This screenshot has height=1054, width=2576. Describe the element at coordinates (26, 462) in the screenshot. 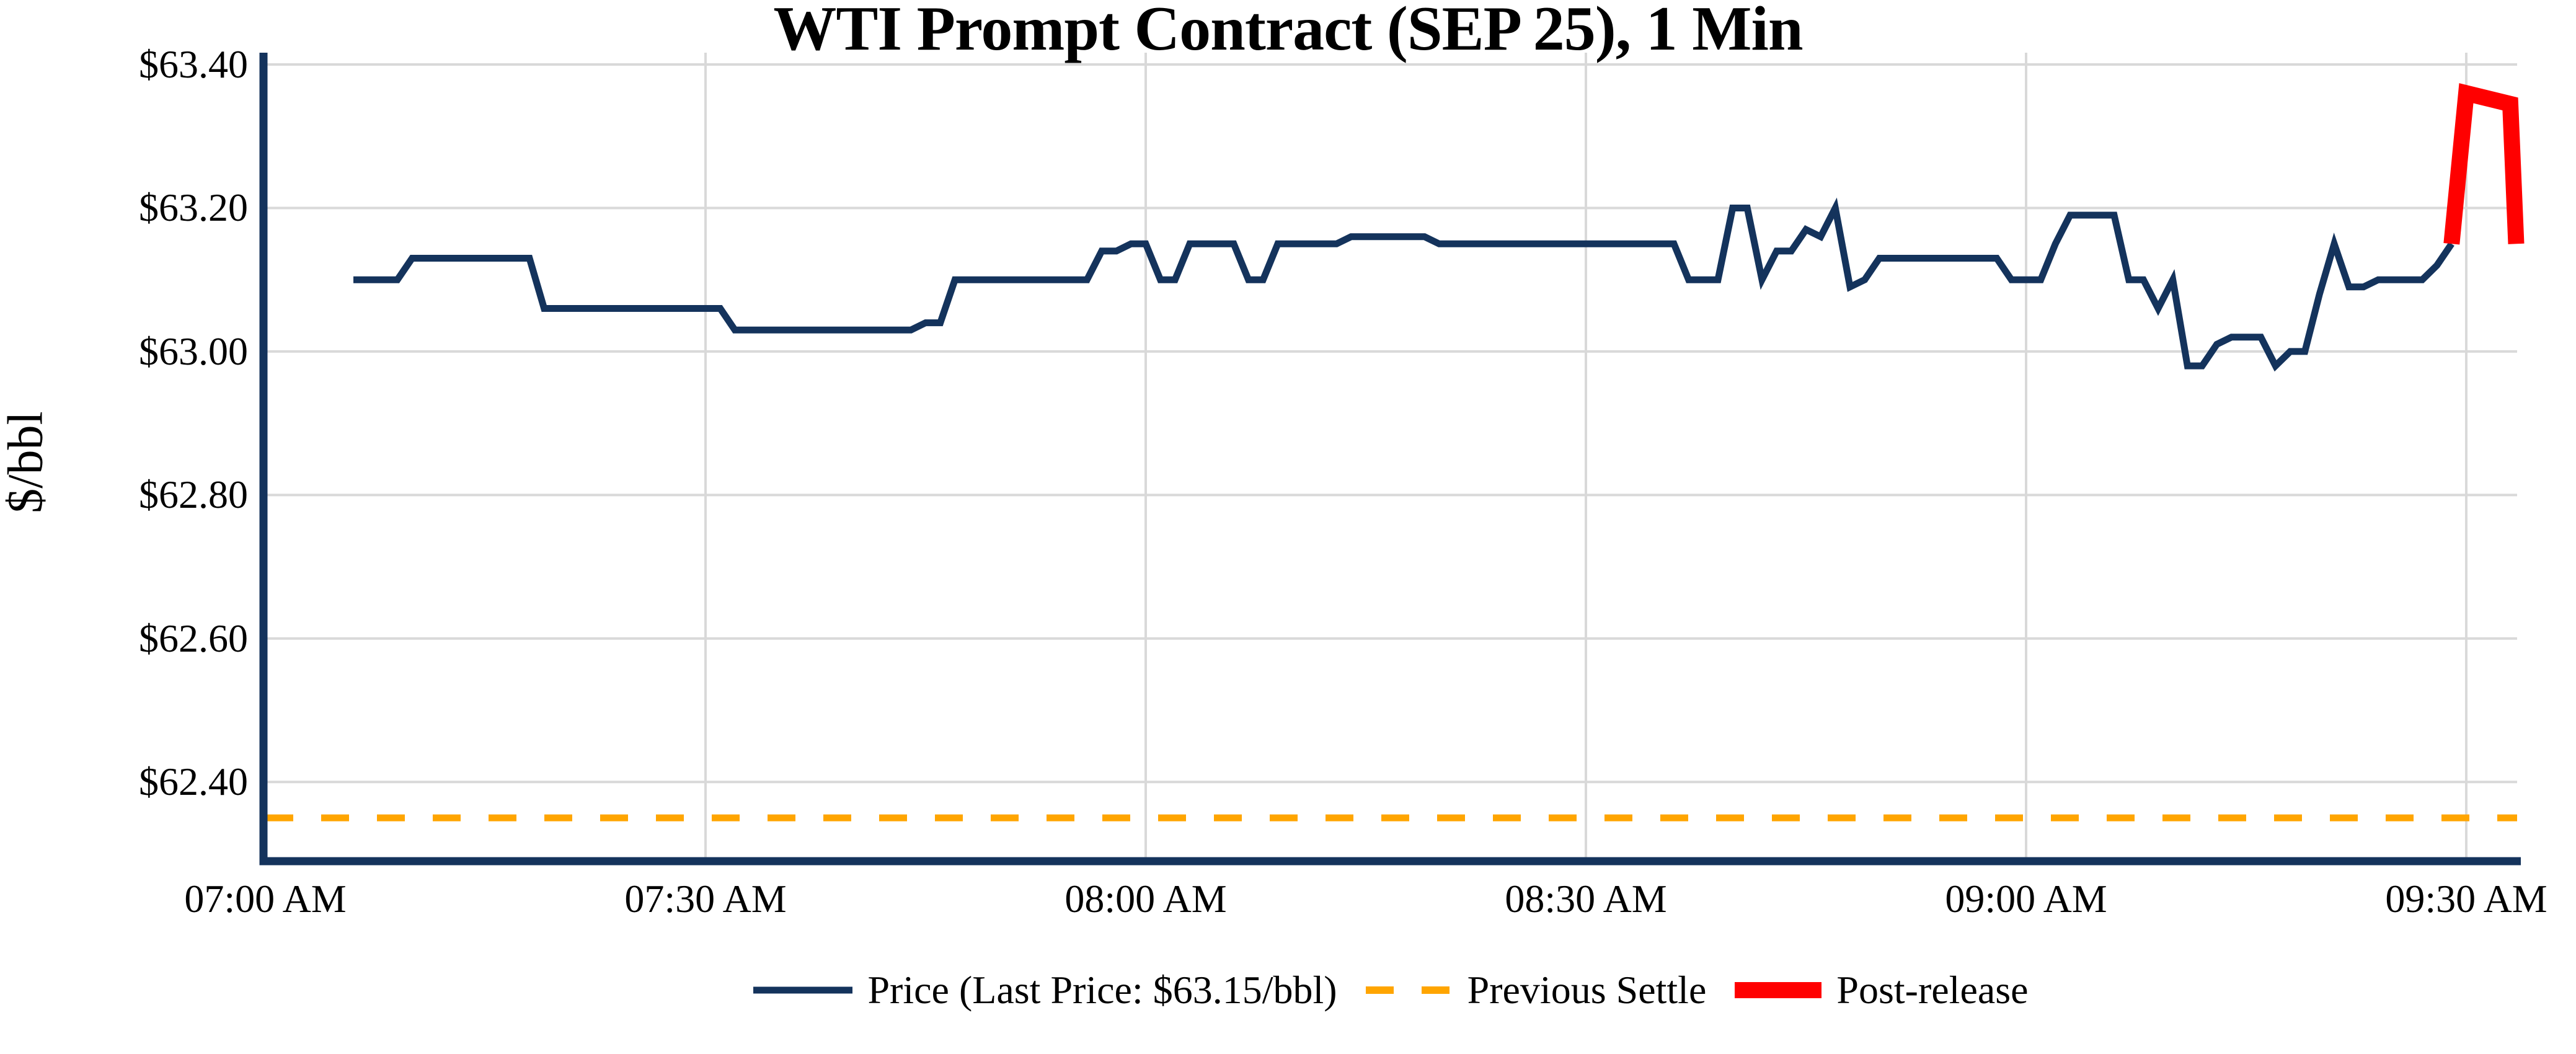

I see `y-axis-label: $/bbl` at that location.